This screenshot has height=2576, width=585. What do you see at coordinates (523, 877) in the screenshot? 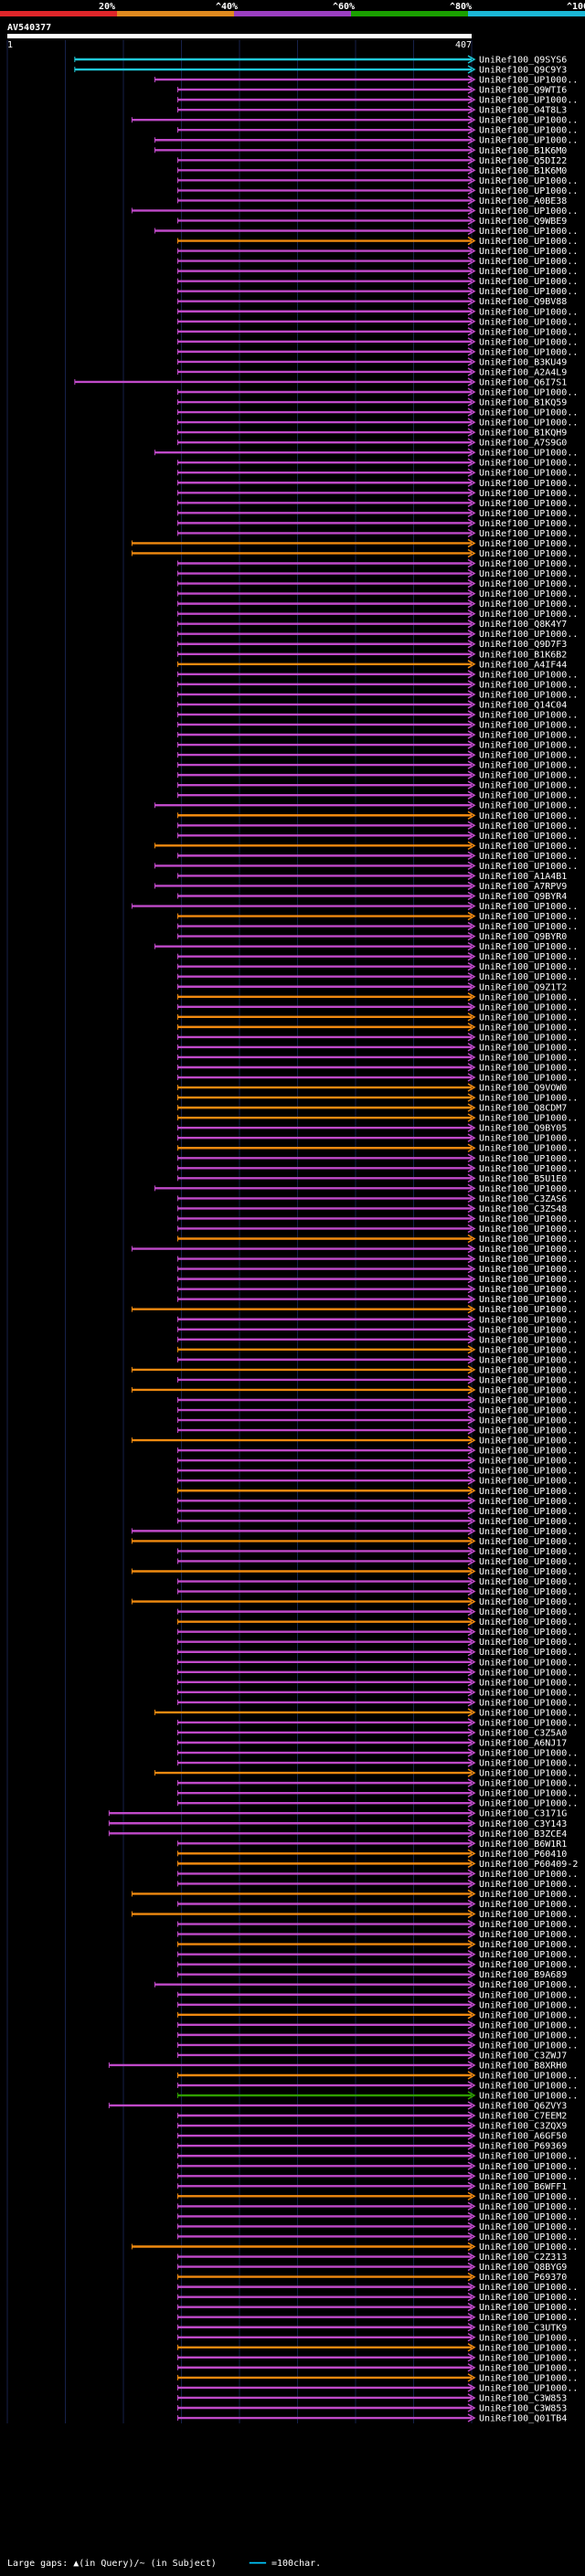
I see `hit-label: UniRef100_A1A4B1` at bounding box center [523, 877].